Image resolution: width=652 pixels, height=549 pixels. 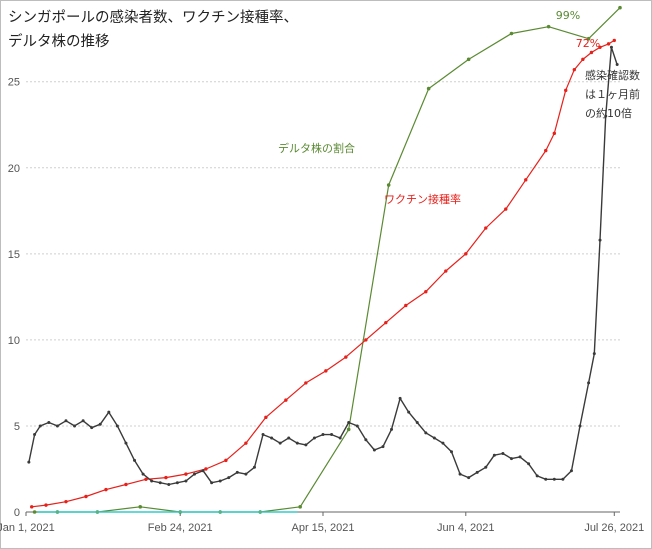 What do you see at coordinates (27, 528) in the screenshot?
I see `x-tick-label: Jan 1, 2021` at bounding box center [27, 528].